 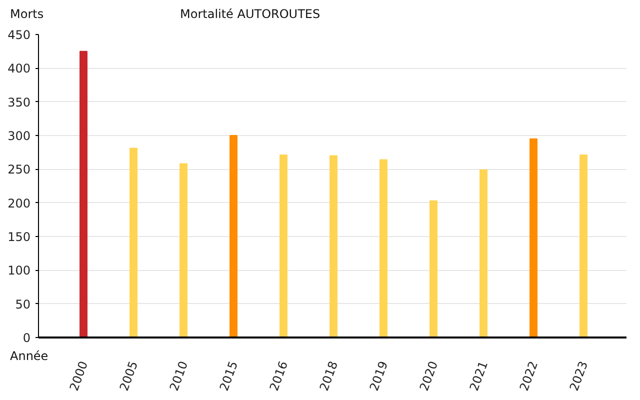 What do you see at coordinates (428, 376) in the screenshot?
I see `x-tick-label: 2020` at bounding box center [428, 376].